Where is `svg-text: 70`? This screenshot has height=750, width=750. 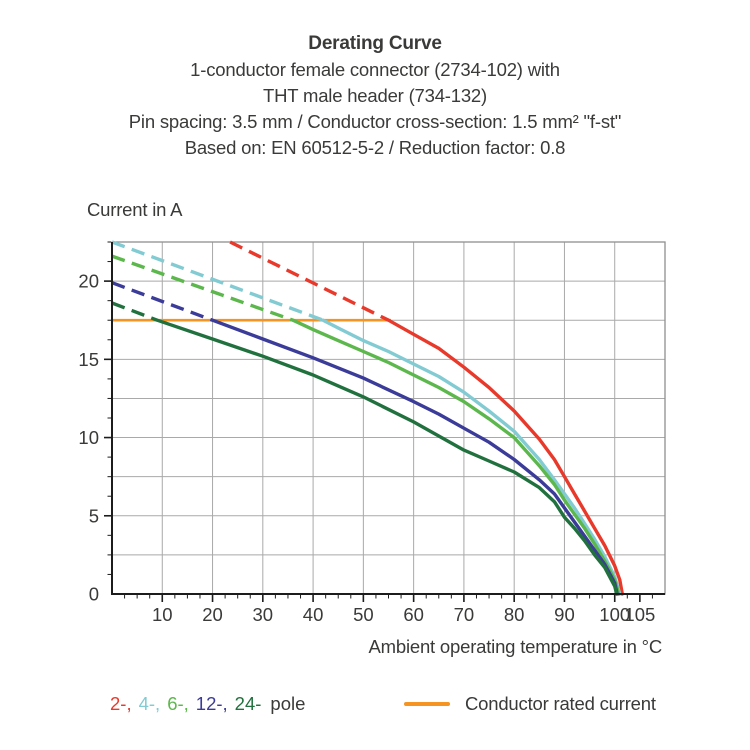
svg-text: 70 is located at coordinates (464, 614).